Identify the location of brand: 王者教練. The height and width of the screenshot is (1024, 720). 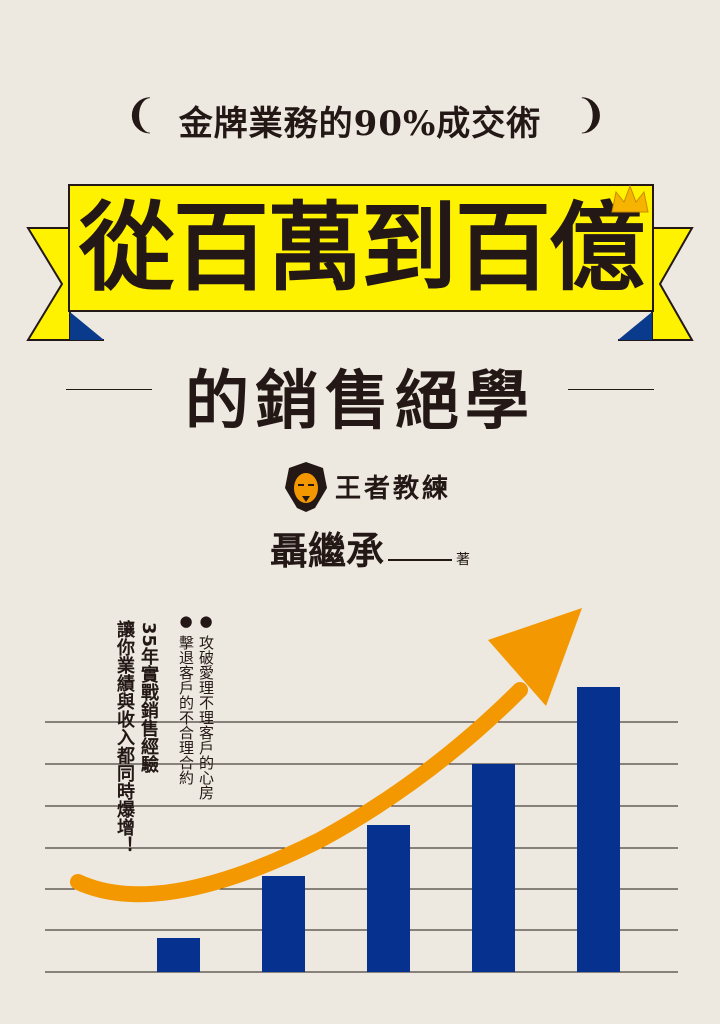
(368, 486).